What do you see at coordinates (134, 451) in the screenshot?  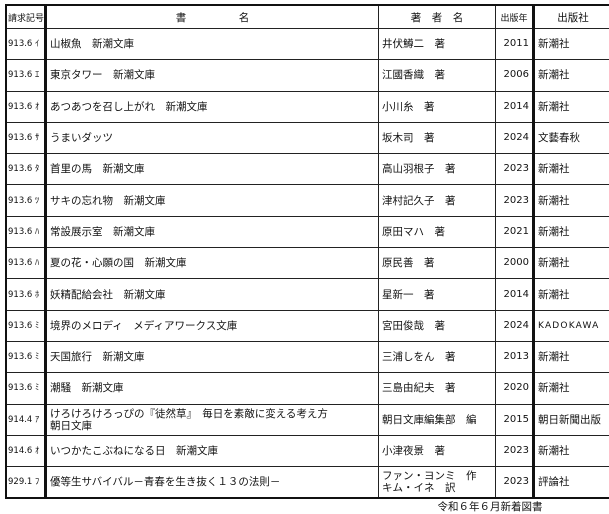 I see `title-text: いつかたこぶねになる日 新潮文庫` at bounding box center [134, 451].